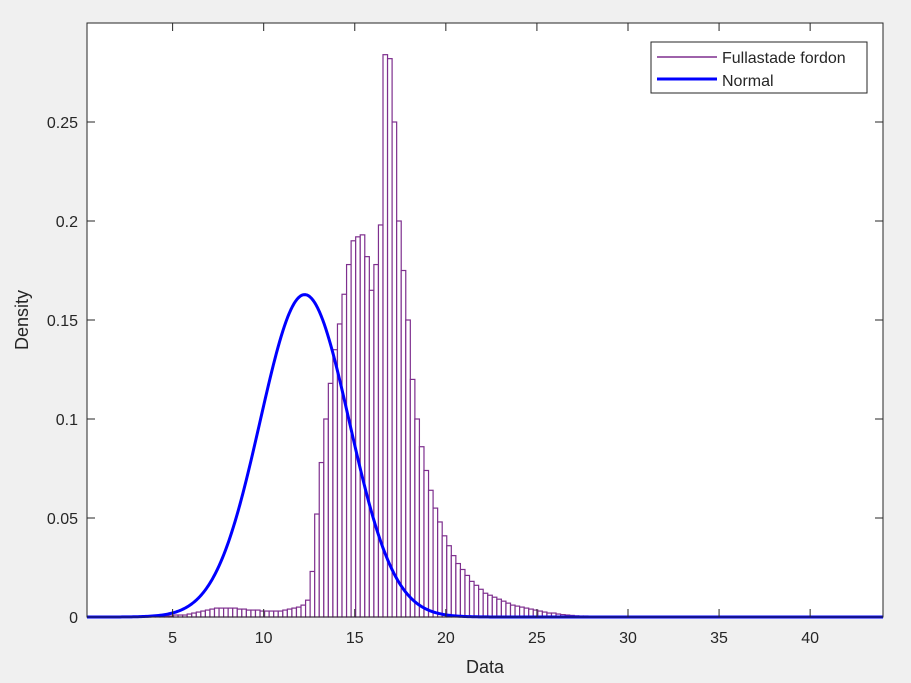 The image size is (911, 683). I want to click on x-tick-label: 15, so click(355, 638).